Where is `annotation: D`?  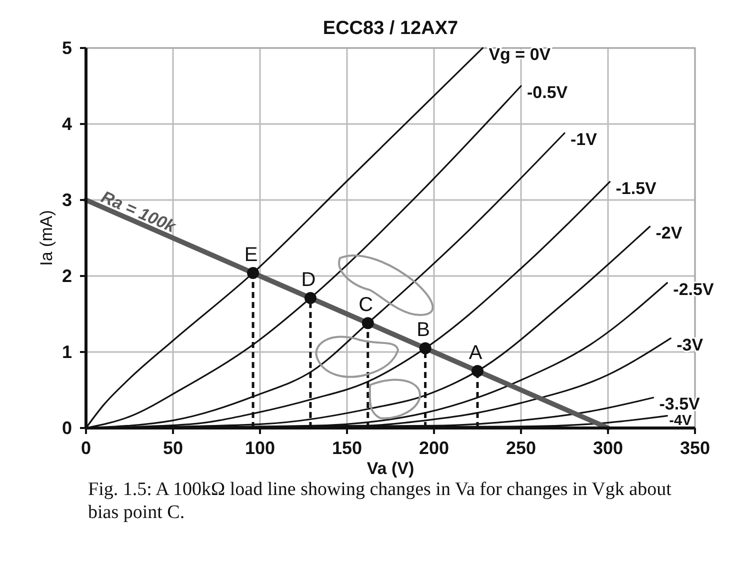 annotation: D is located at coordinates (308, 280).